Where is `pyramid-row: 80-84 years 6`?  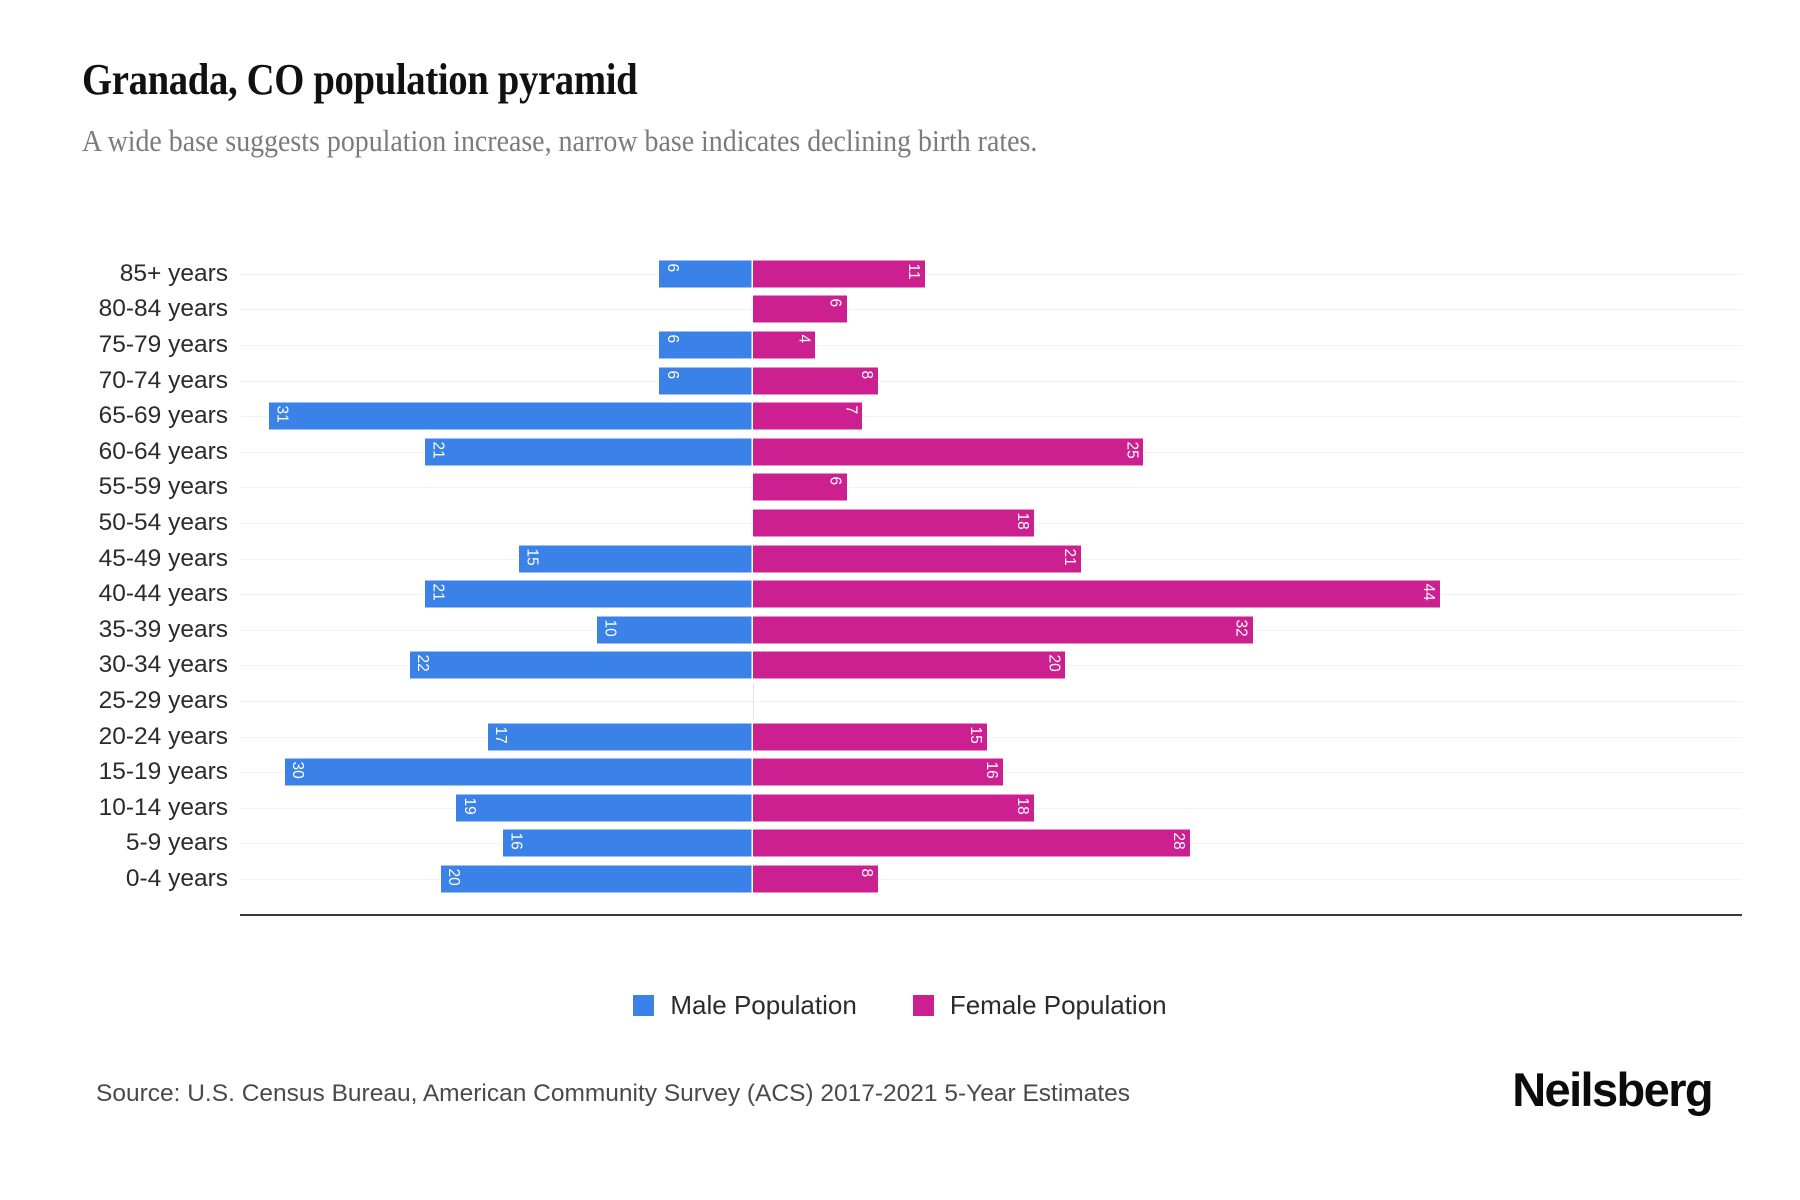 pyramid-row: 80-84 years 6 is located at coordinates (900, 310).